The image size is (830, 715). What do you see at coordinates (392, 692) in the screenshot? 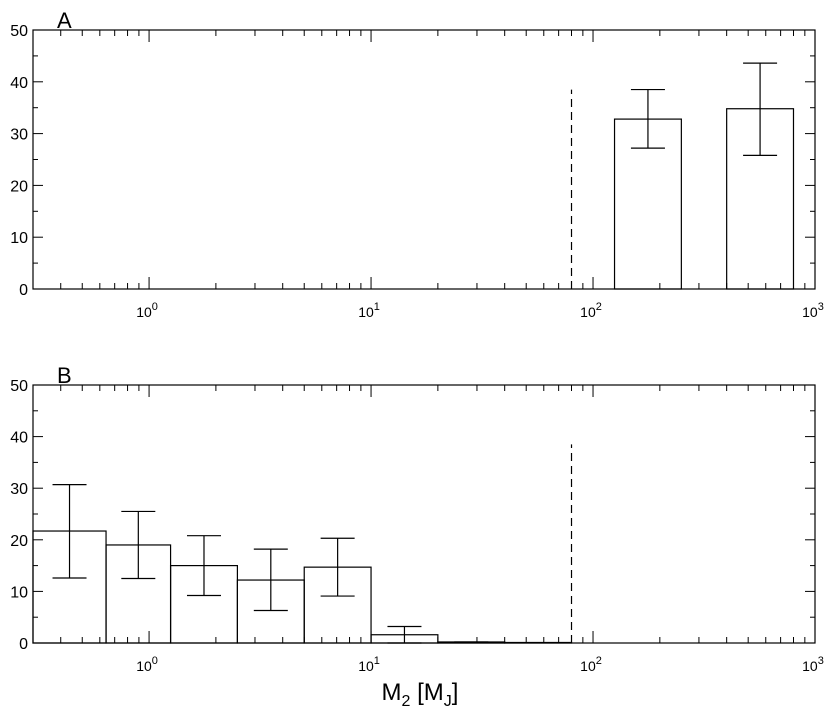
I see `x-axis-label-main: M` at bounding box center [392, 692].